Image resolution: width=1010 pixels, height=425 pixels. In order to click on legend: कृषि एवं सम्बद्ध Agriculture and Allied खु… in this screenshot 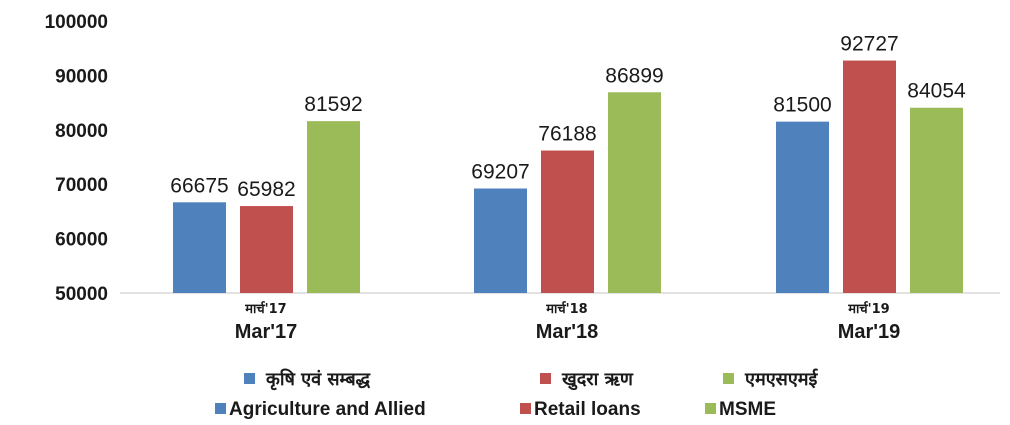, I will do `click(517, 394)`.